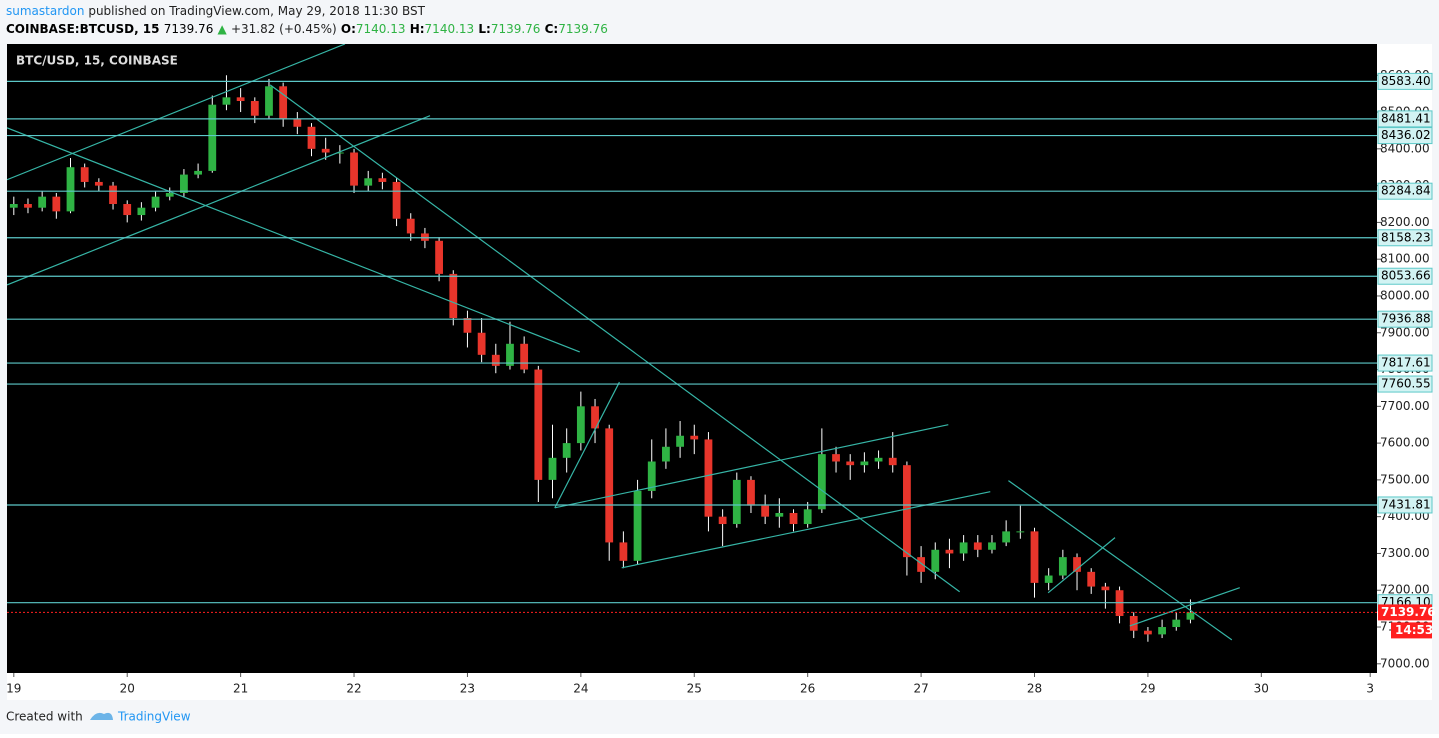 Image resolution: width=1439 pixels, height=738 pixels. I want to click on high: 7140.13, so click(450, 29).